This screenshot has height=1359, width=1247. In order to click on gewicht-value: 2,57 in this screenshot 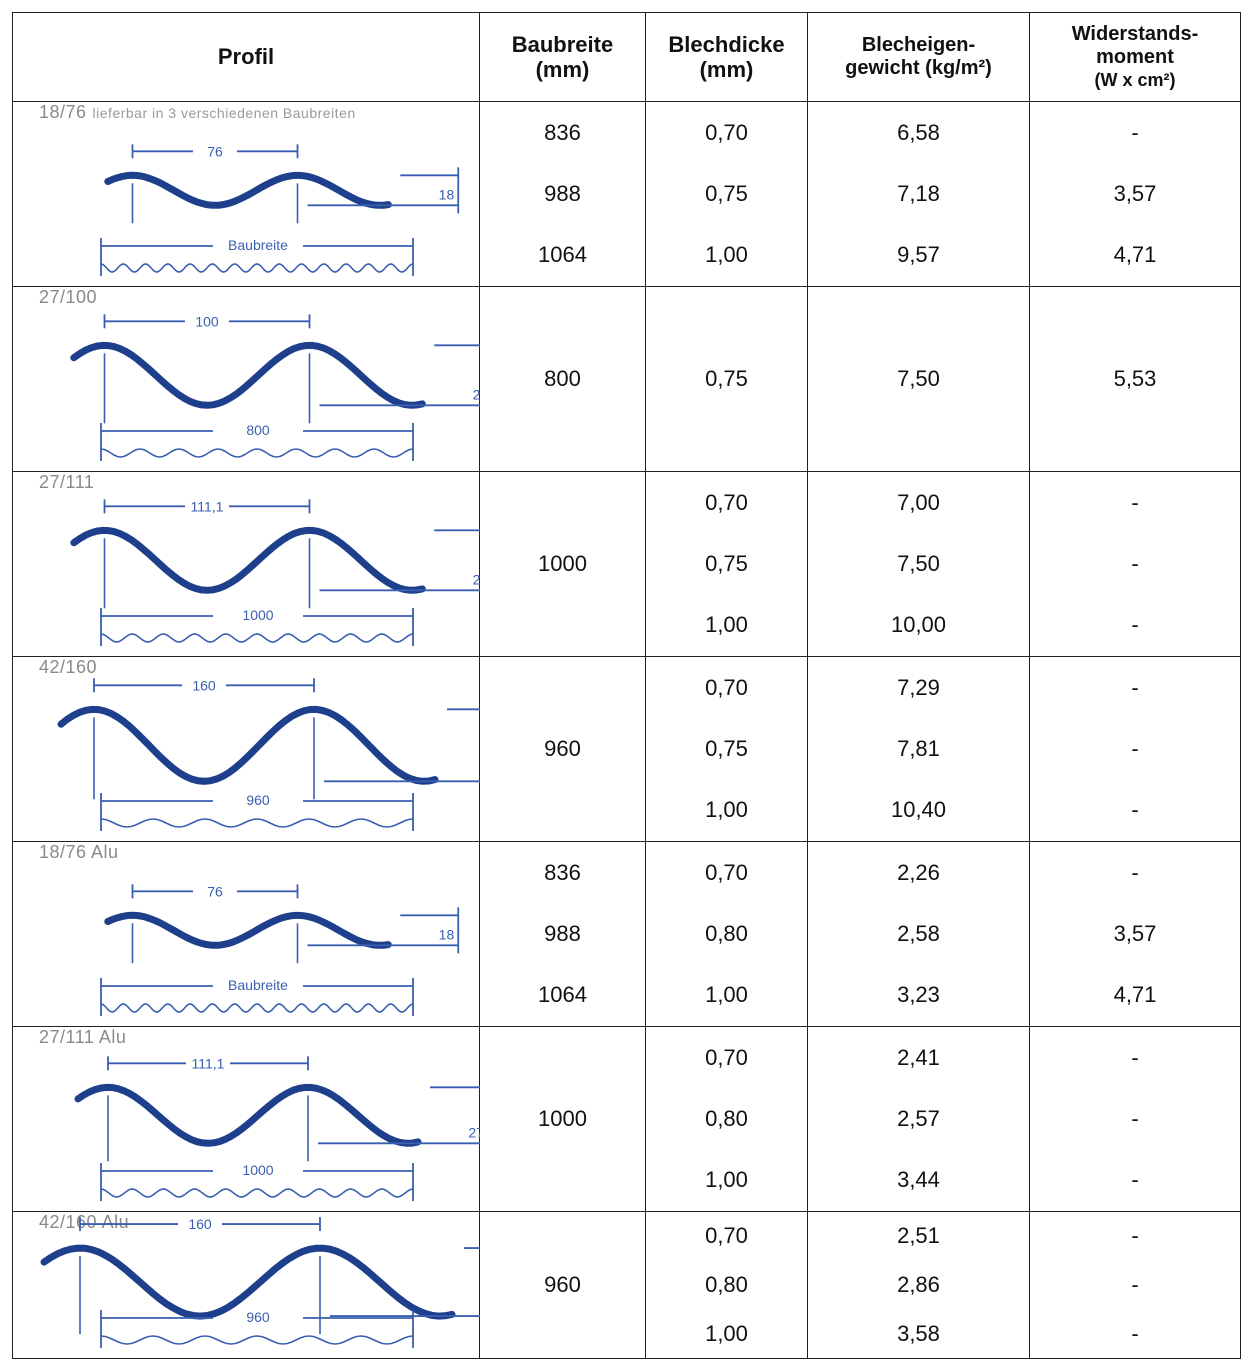, I will do `click(918, 1118)`.